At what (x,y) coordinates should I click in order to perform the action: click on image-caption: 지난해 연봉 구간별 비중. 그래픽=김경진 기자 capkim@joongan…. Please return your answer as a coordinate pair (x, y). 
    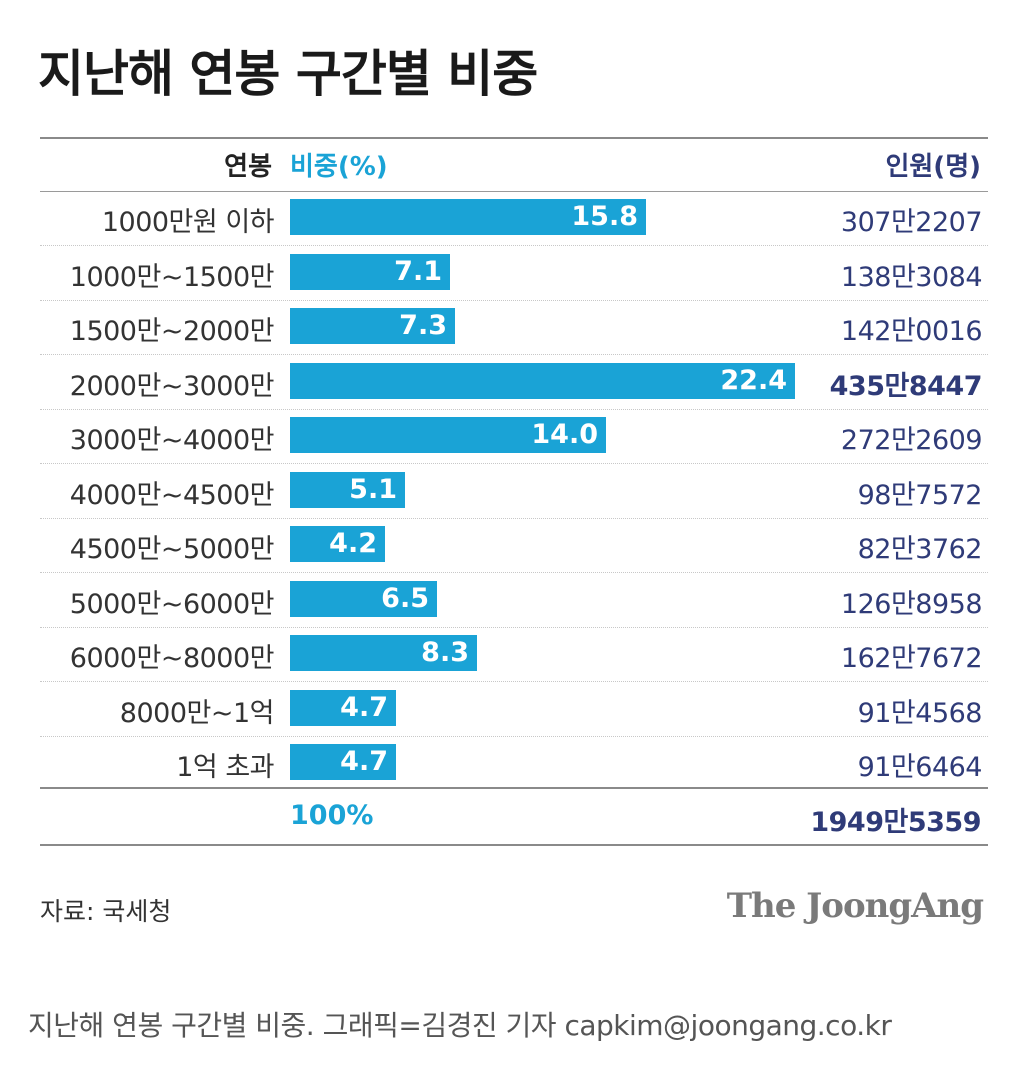
    Looking at the image, I should click on (460, 1025).